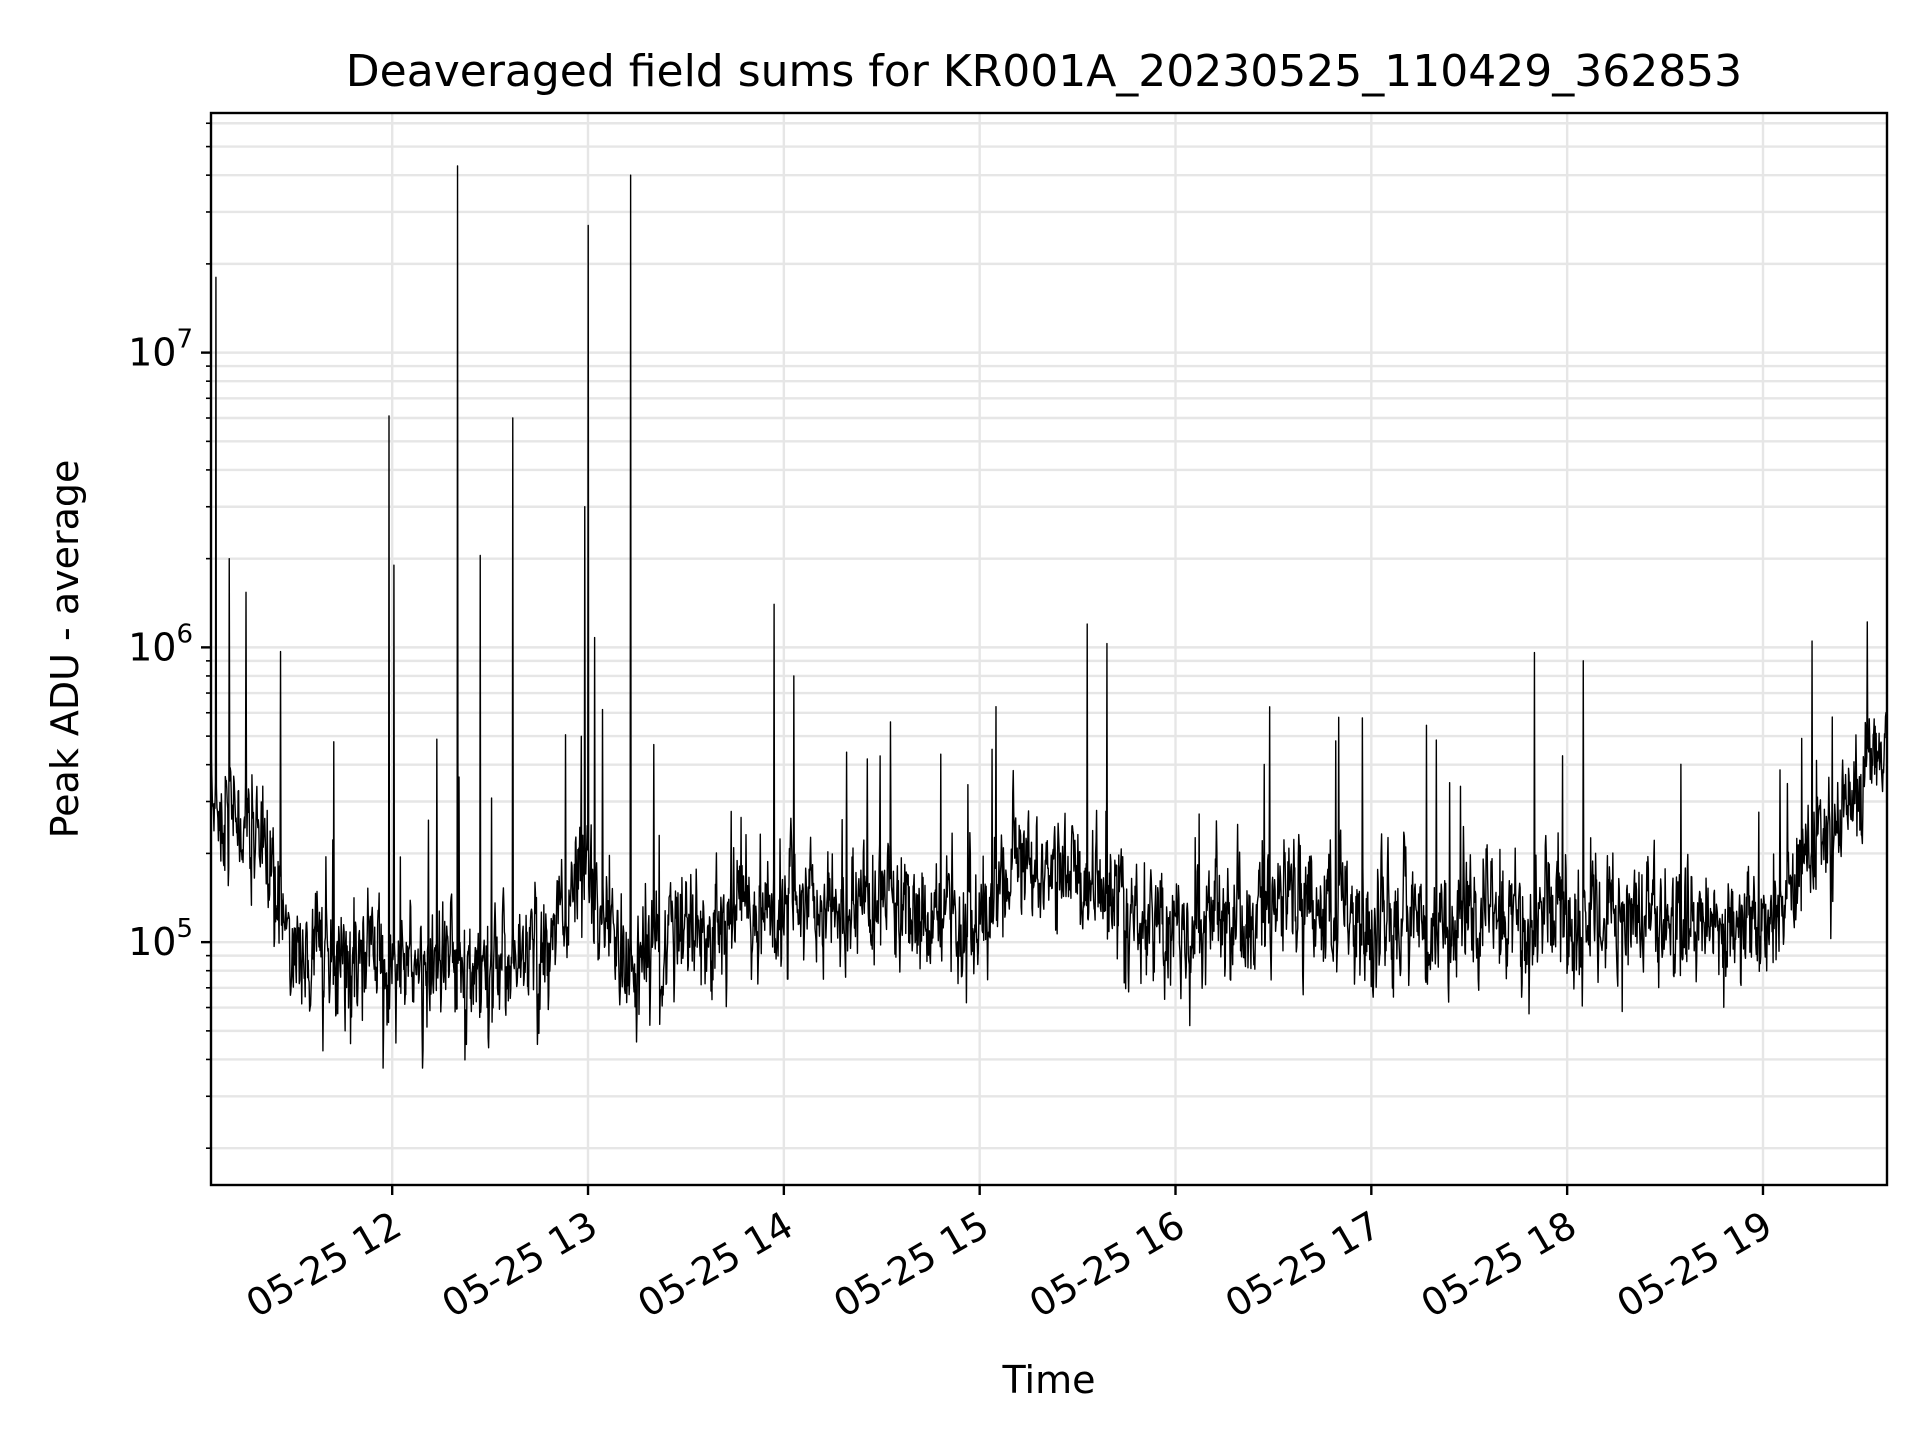  I want to click on y-tick-label: 10⁵, so click(160, 939).